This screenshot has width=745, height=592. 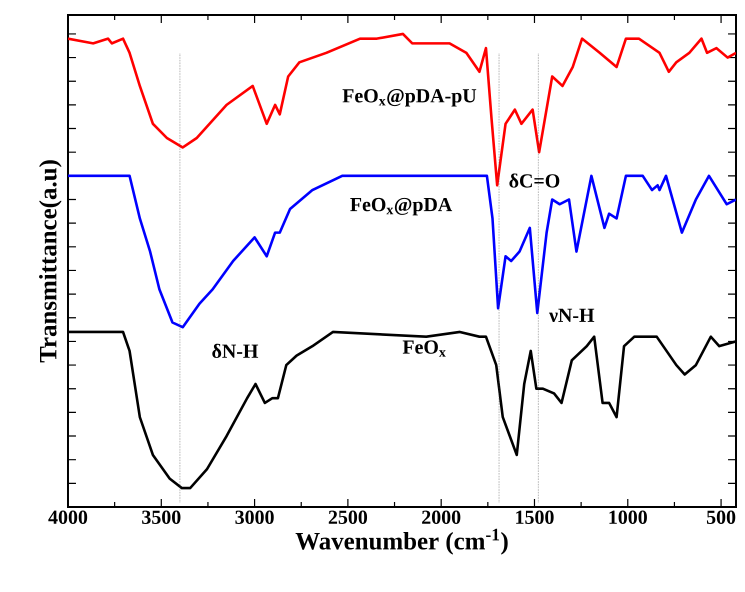 What do you see at coordinates (161, 517) in the screenshot?
I see `x-tick-label: 3500` at bounding box center [161, 517].